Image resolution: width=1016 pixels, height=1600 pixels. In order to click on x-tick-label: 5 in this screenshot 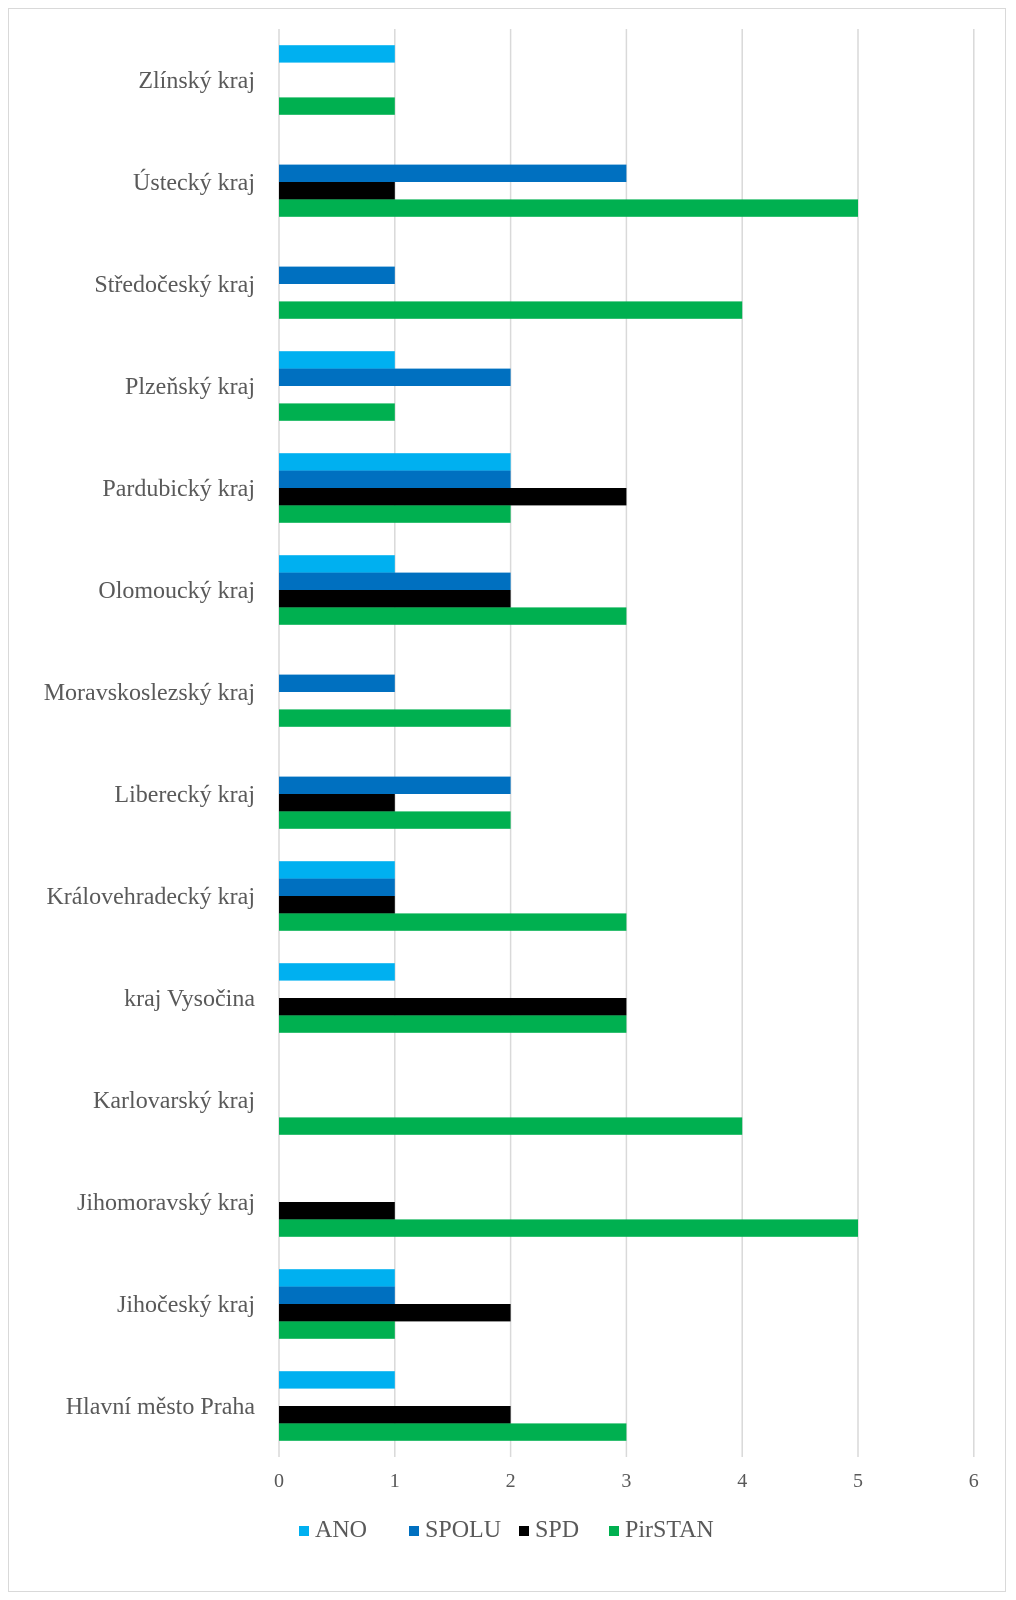, I will do `click(858, 1481)`.